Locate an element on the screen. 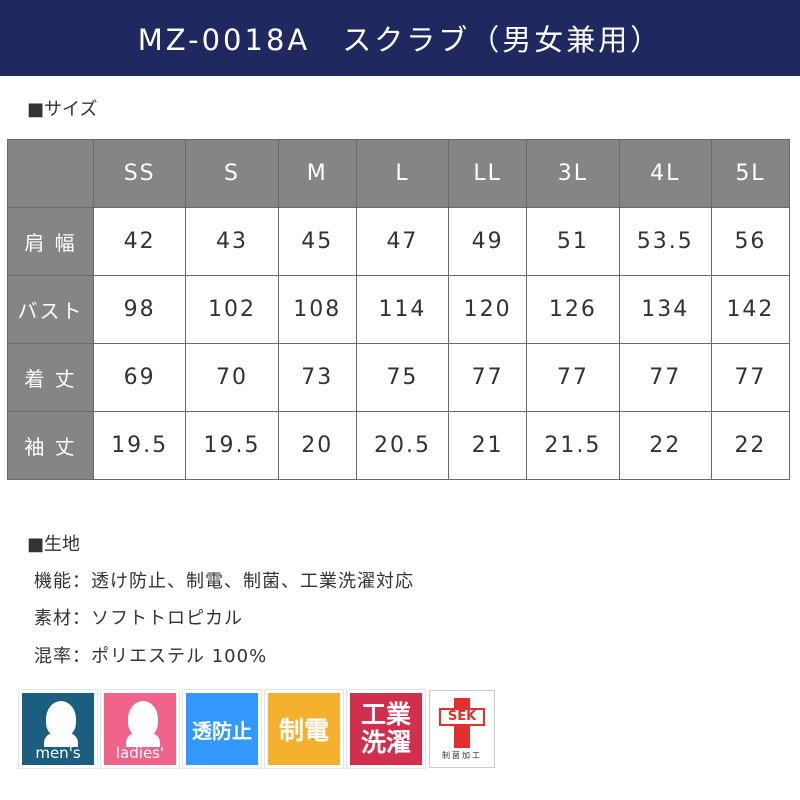 The image size is (800, 800). row-header: バスト is located at coordinates (50, 309).